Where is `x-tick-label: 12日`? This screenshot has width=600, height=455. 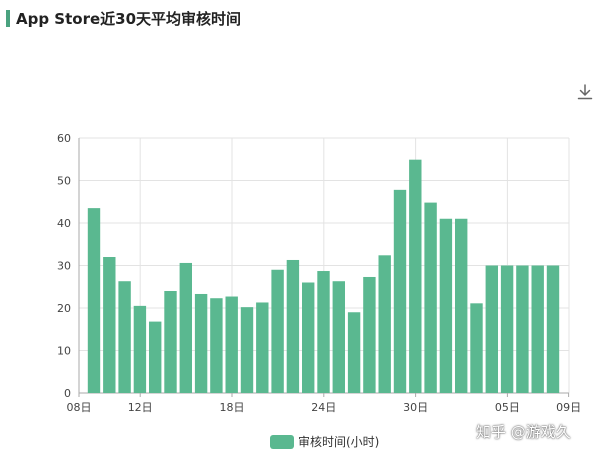 x-tick-label: 12日 is located at coordinates (140, 407).